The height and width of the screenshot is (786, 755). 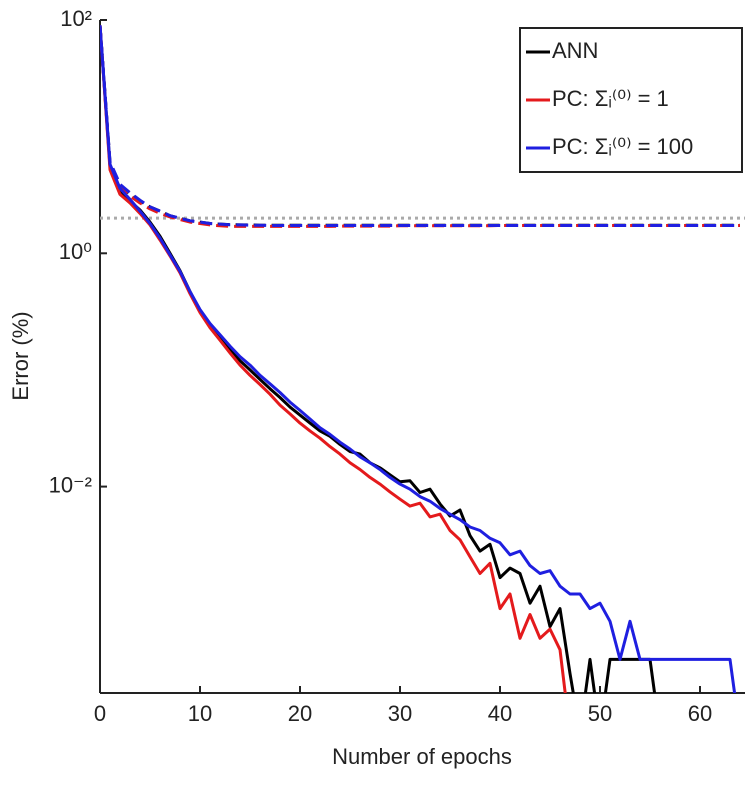 What do you see at coordinates (400, 713) in the screenshot?
I see `x-tick-label: 30` at bounding box center [400, 713].